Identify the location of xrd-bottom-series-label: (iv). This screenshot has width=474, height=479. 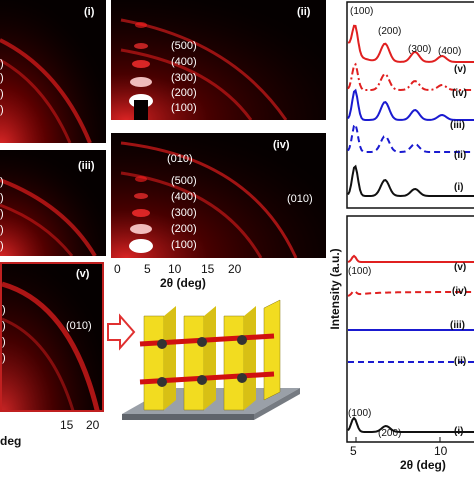
(459, 291).